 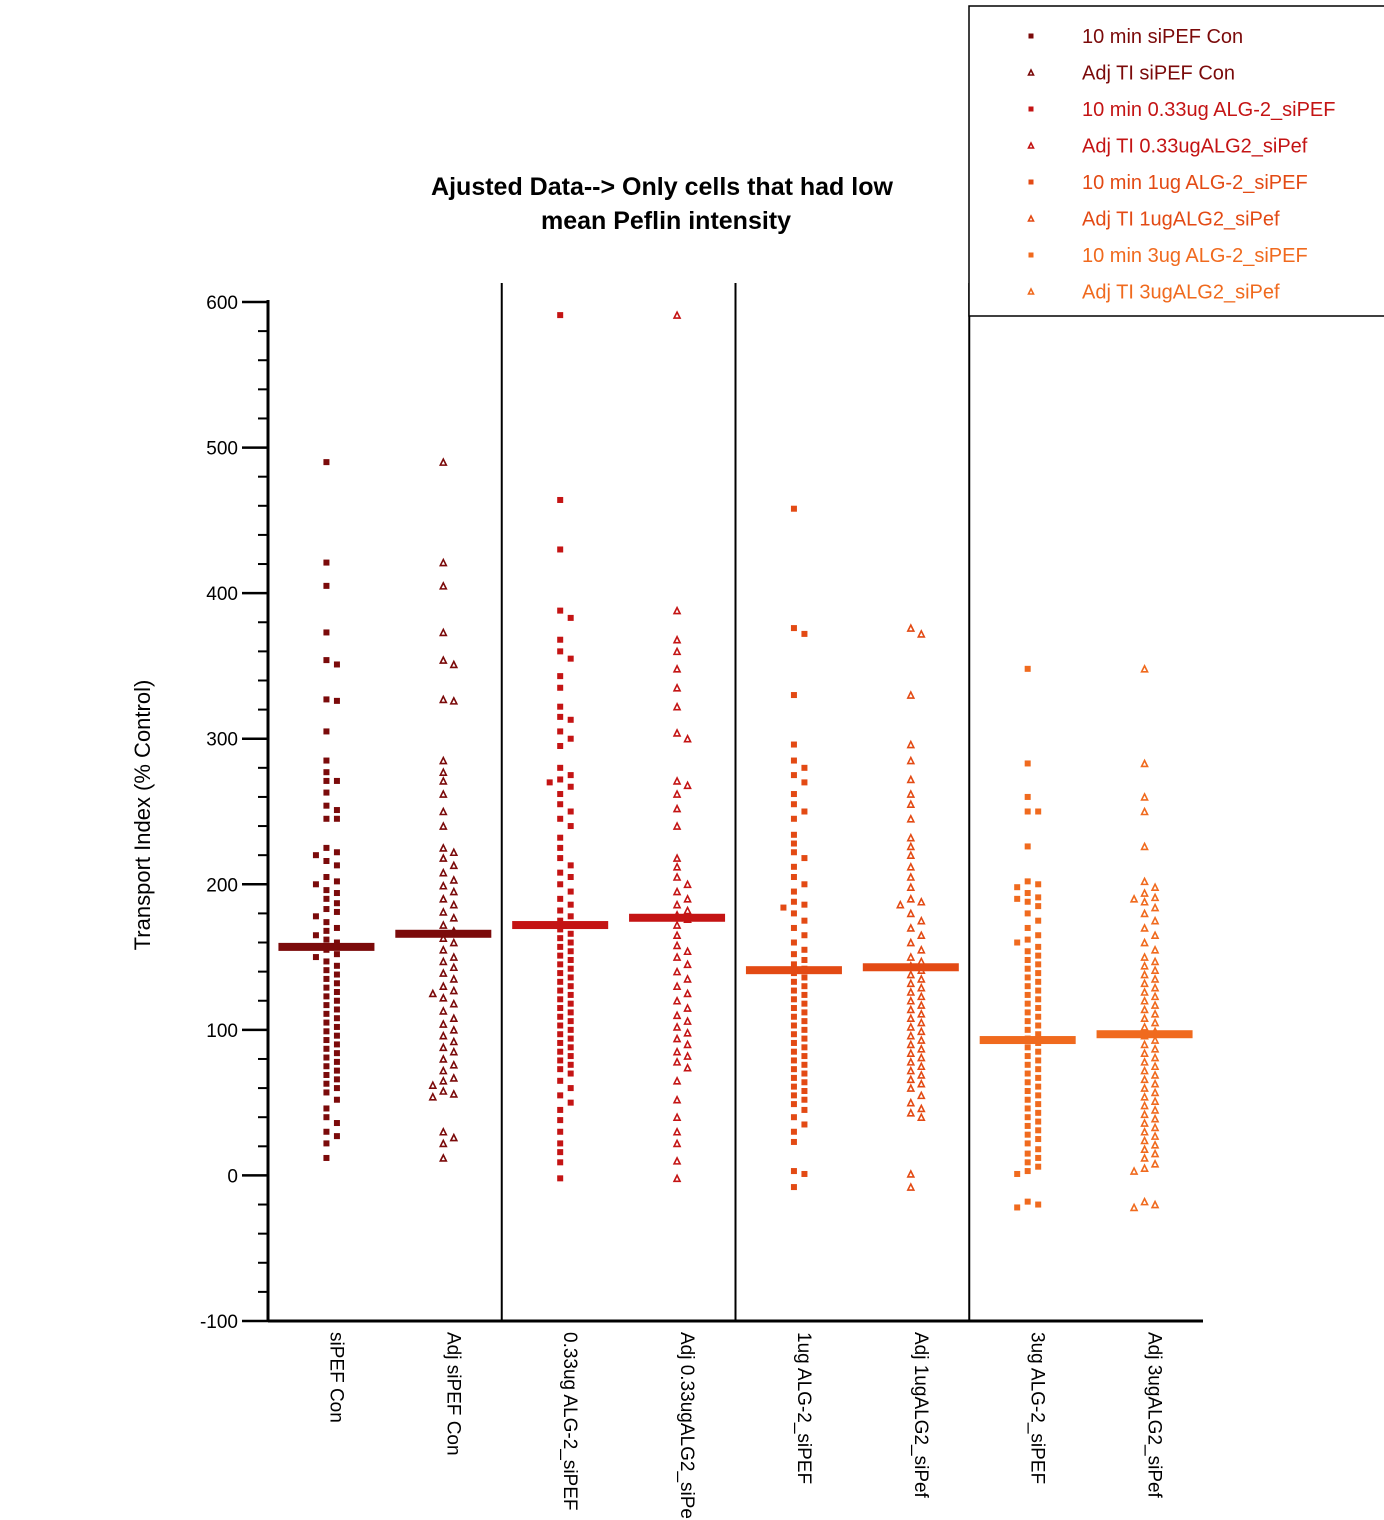 What do you see at coordinates (1154, 1415) in the screenshot?
I see `category-label: Adj 3ugALG2_siPef` at bounding box center [1154, 1415].